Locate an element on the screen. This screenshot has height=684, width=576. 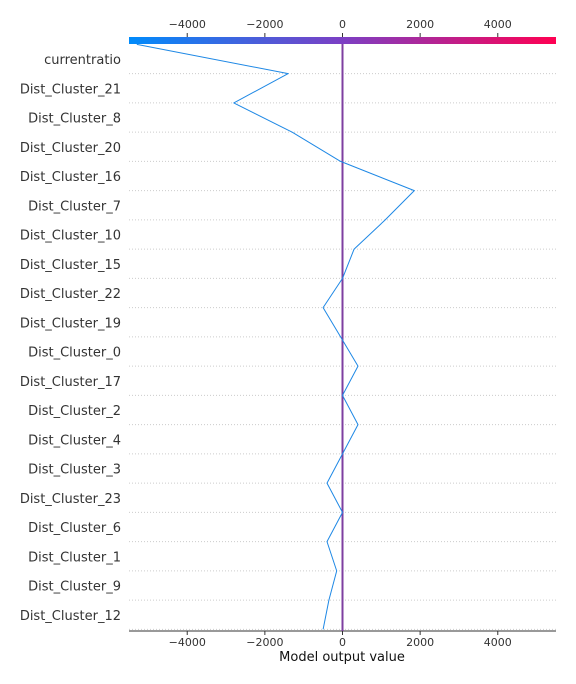
feature-label: Dist_Cluster_23 is located at coordinates (70, 499).